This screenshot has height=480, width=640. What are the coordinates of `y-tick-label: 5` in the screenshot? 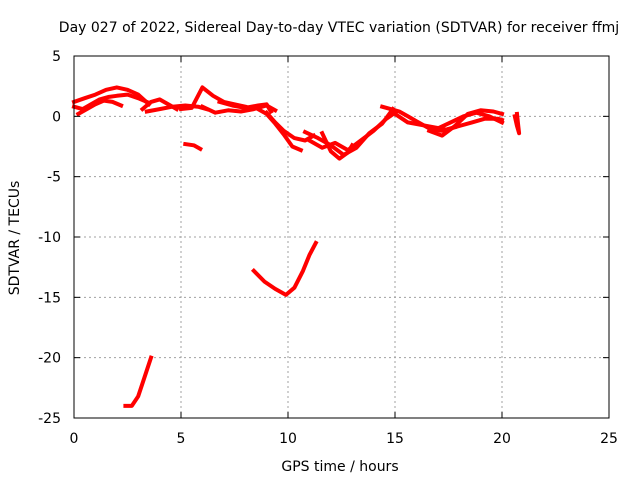 It's located at (56, 57).